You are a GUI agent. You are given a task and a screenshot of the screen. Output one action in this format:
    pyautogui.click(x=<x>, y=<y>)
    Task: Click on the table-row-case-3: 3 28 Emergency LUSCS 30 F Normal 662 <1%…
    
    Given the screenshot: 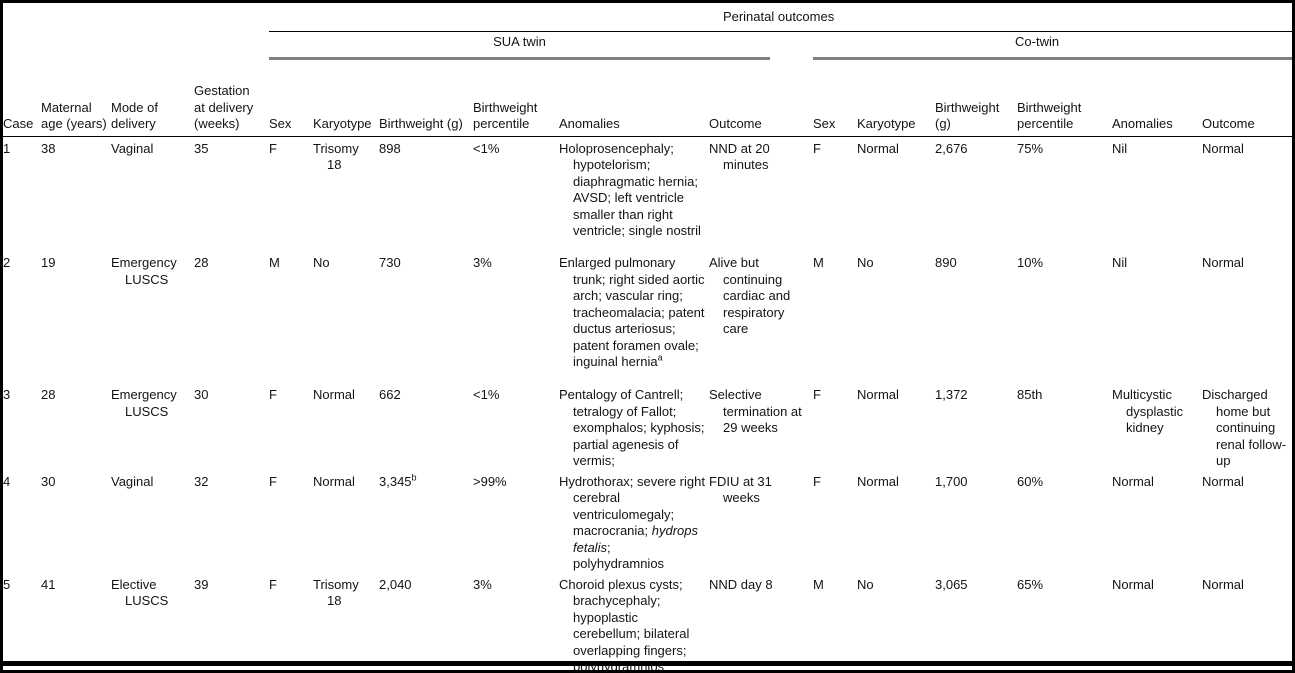 What is the action you would take?
    pyautogui.click(x=647, y=426)
    